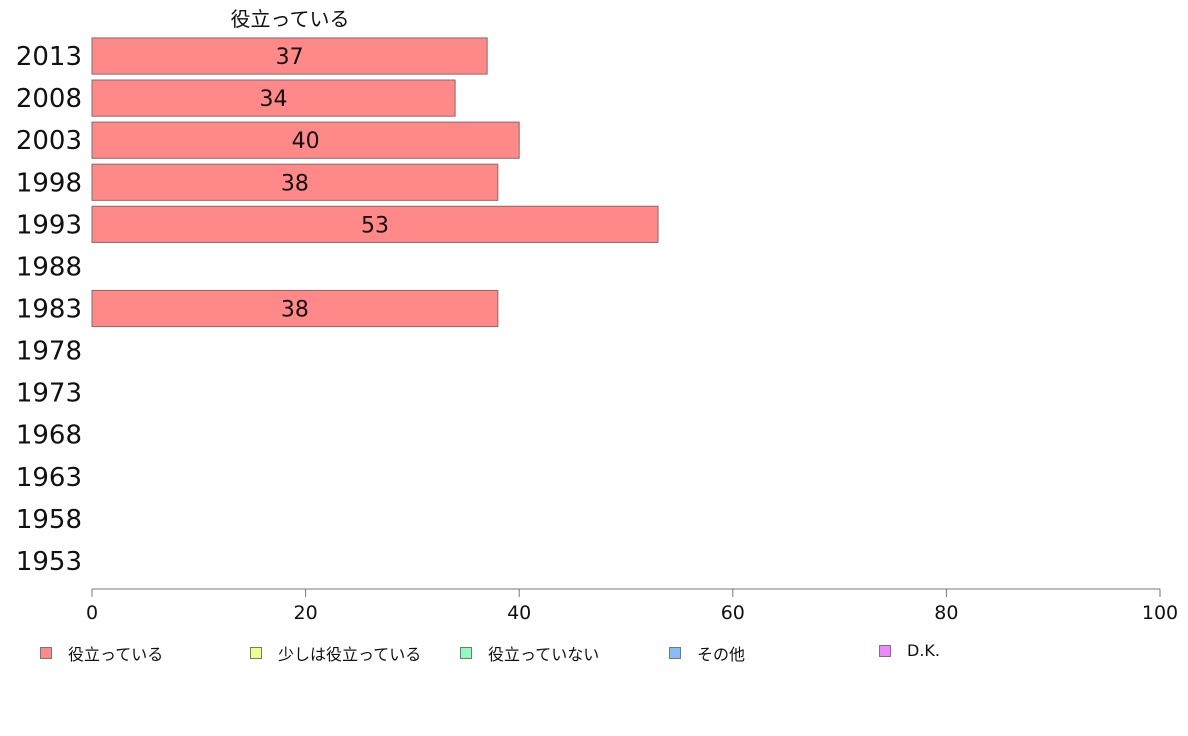  I want to click on category-label-1973: 1973, so click(49, 394).